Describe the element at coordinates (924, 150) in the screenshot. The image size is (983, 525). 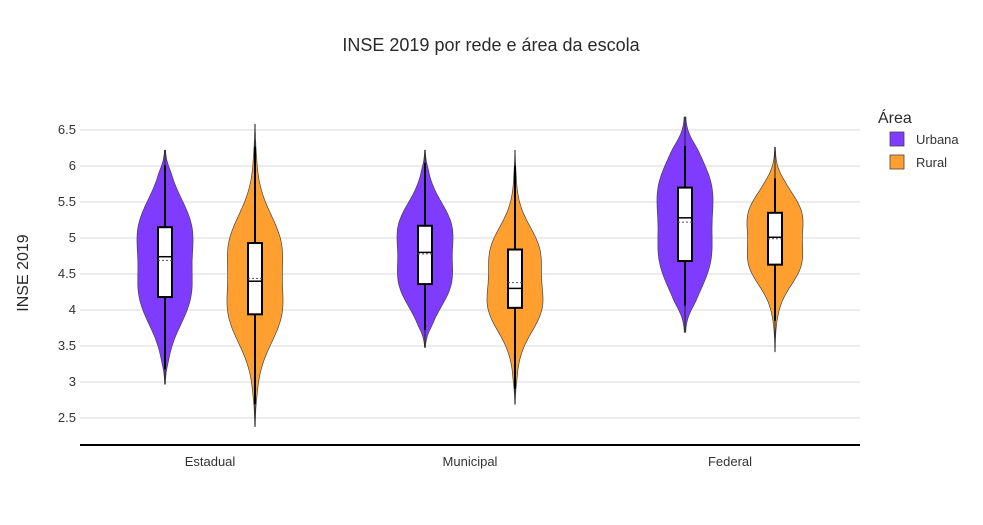
I see `legend-items: Urbana Rural` at that location.